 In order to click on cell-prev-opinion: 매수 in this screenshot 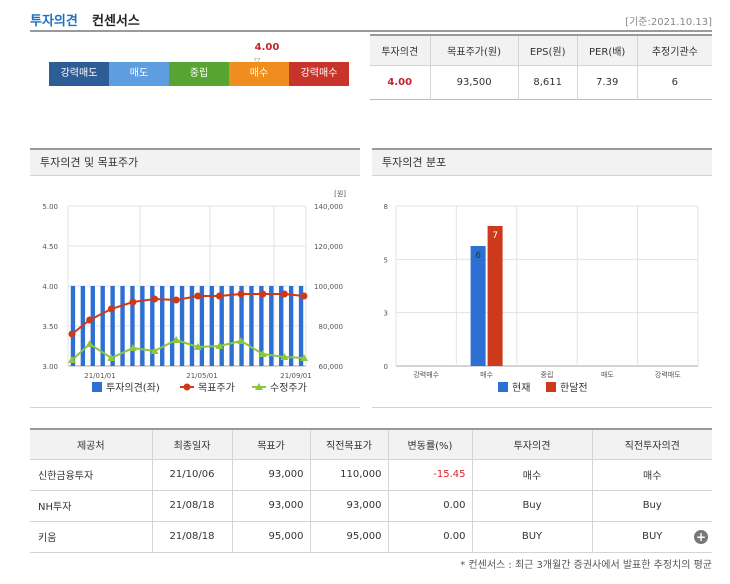, I will do `click(651, 475)`.